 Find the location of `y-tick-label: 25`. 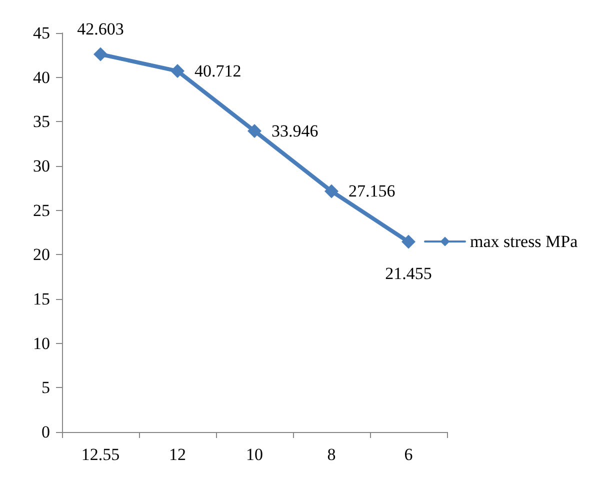

y-tick-label: 25 is located at coordinates (41, 210).